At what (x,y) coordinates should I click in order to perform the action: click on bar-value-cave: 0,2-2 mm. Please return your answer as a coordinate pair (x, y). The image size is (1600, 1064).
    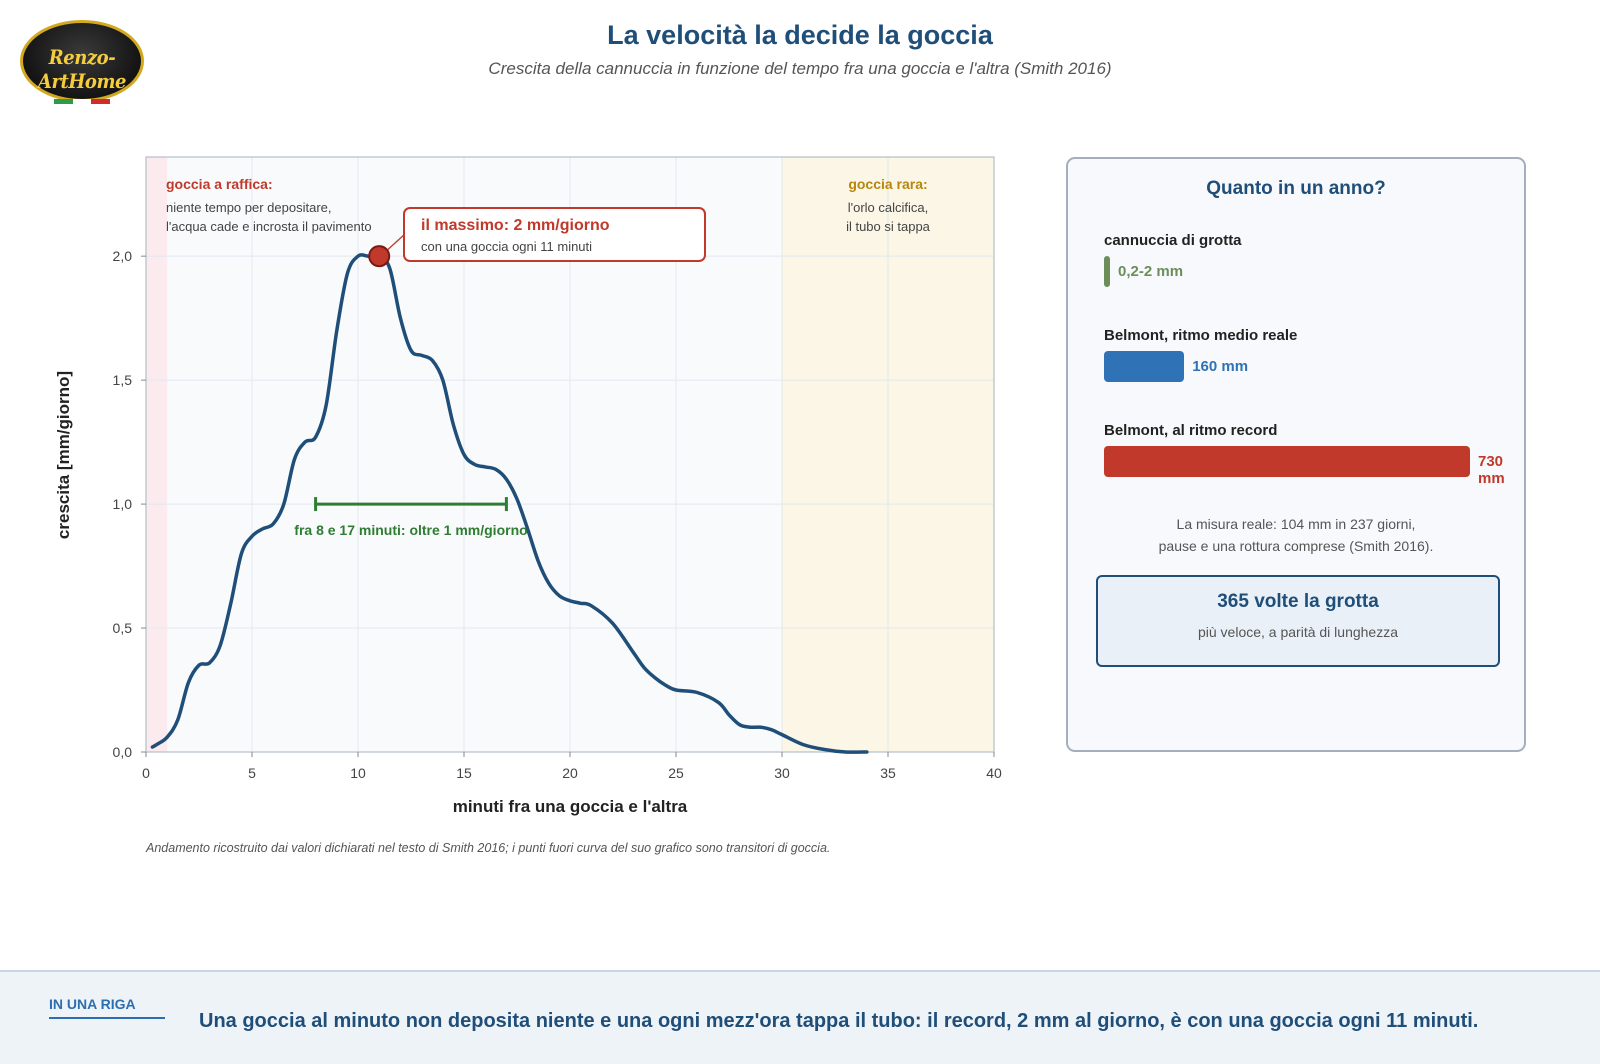
    Looking at the image, I should click on (1151, 271).